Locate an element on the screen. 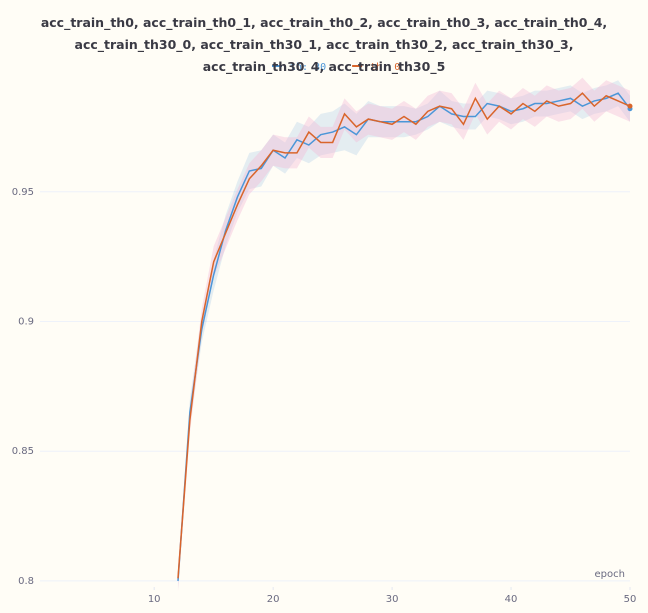 The width and height of the screenshot is (648, 613). end-point is located at coordinates (630, 106).